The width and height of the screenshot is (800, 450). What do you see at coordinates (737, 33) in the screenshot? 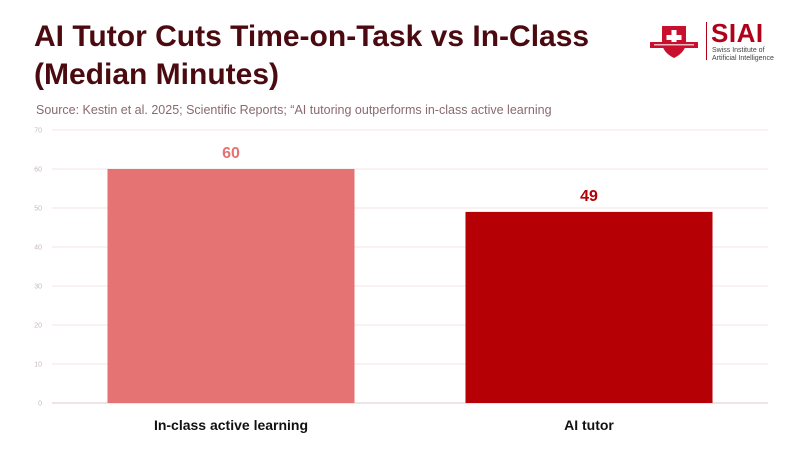
I see `logo-brand: SIAI` at bounding box center [737, 33].